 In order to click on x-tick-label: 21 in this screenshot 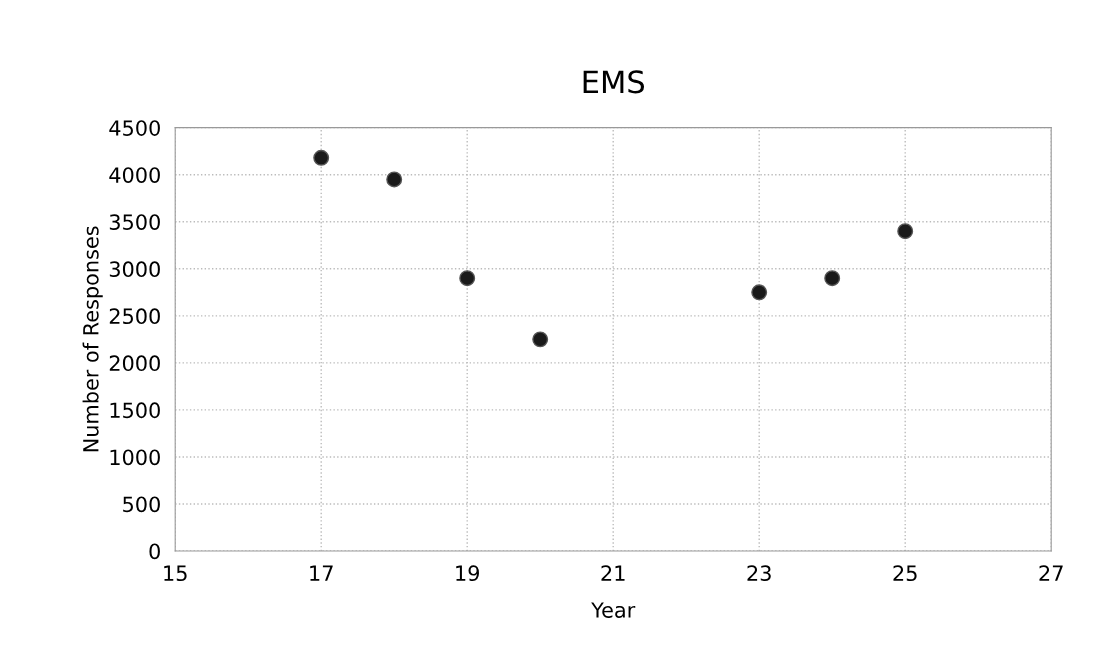, I will do `click(613, 573)`.